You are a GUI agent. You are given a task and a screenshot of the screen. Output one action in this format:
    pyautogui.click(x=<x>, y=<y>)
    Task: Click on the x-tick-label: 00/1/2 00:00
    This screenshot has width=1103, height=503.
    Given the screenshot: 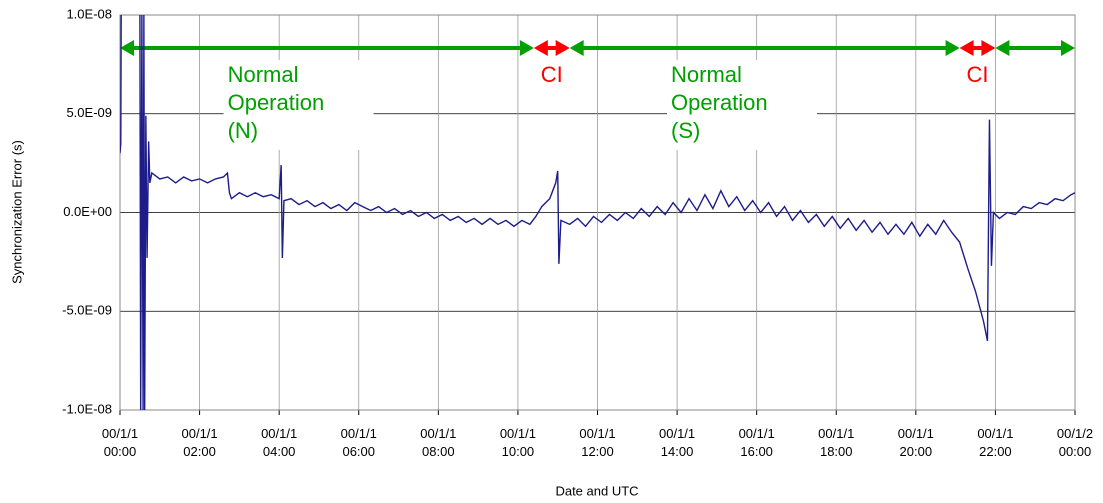 What is the action you would take?
    pyautogui.click(x=1075, y=442)
    